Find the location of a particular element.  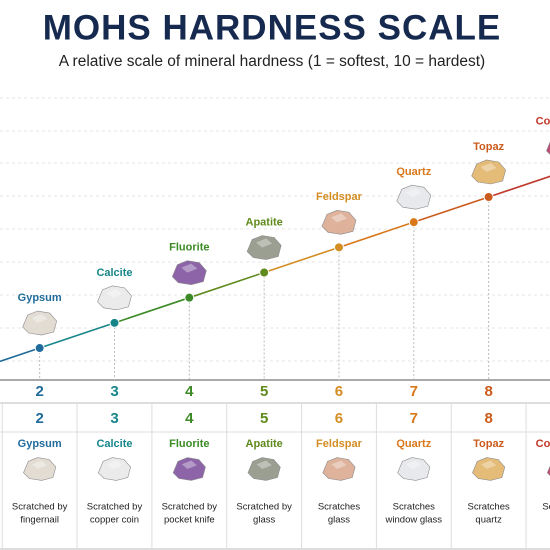

x-tick-label: 4 is located at coordinates (189, 391).